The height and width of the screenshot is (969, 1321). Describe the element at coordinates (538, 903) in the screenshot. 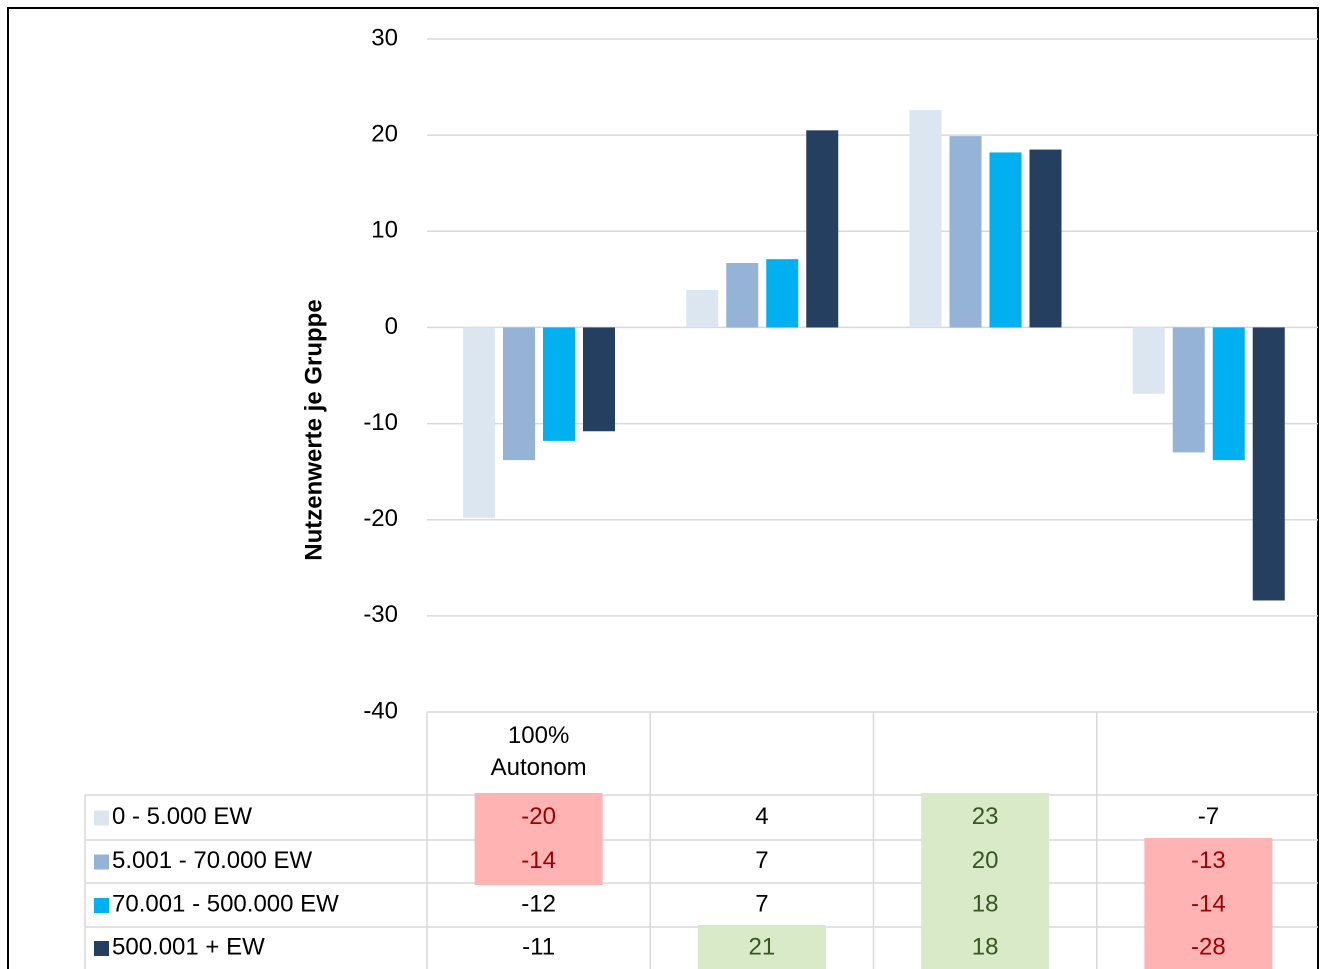

I see `value-label: -12` at that location.